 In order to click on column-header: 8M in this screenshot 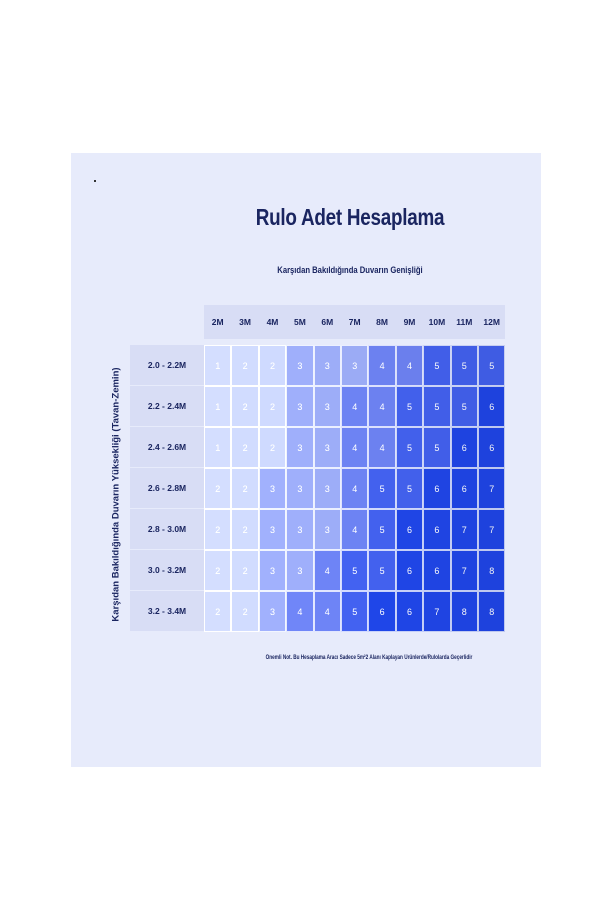, I will do `click(382, 322)`.